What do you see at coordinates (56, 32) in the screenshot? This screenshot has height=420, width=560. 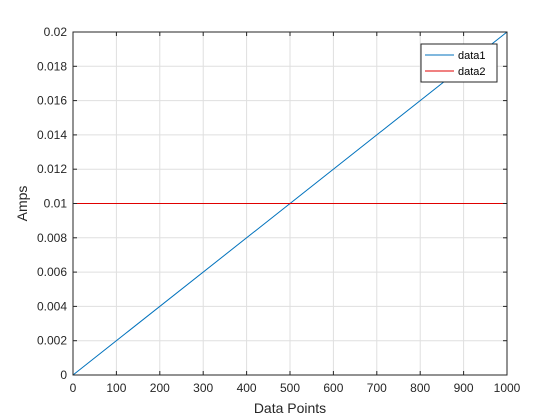 I see `y-tick-label: 0.02` at bounding box center [56, 32].